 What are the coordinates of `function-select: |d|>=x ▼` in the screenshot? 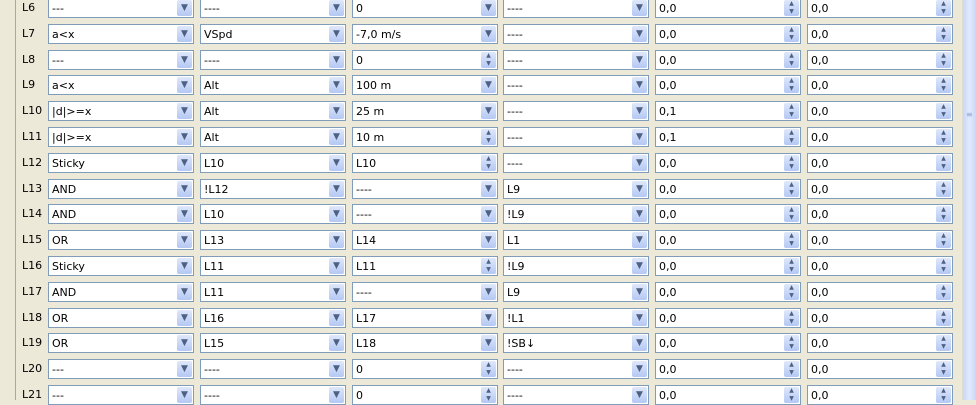 It's located at (121, 137).